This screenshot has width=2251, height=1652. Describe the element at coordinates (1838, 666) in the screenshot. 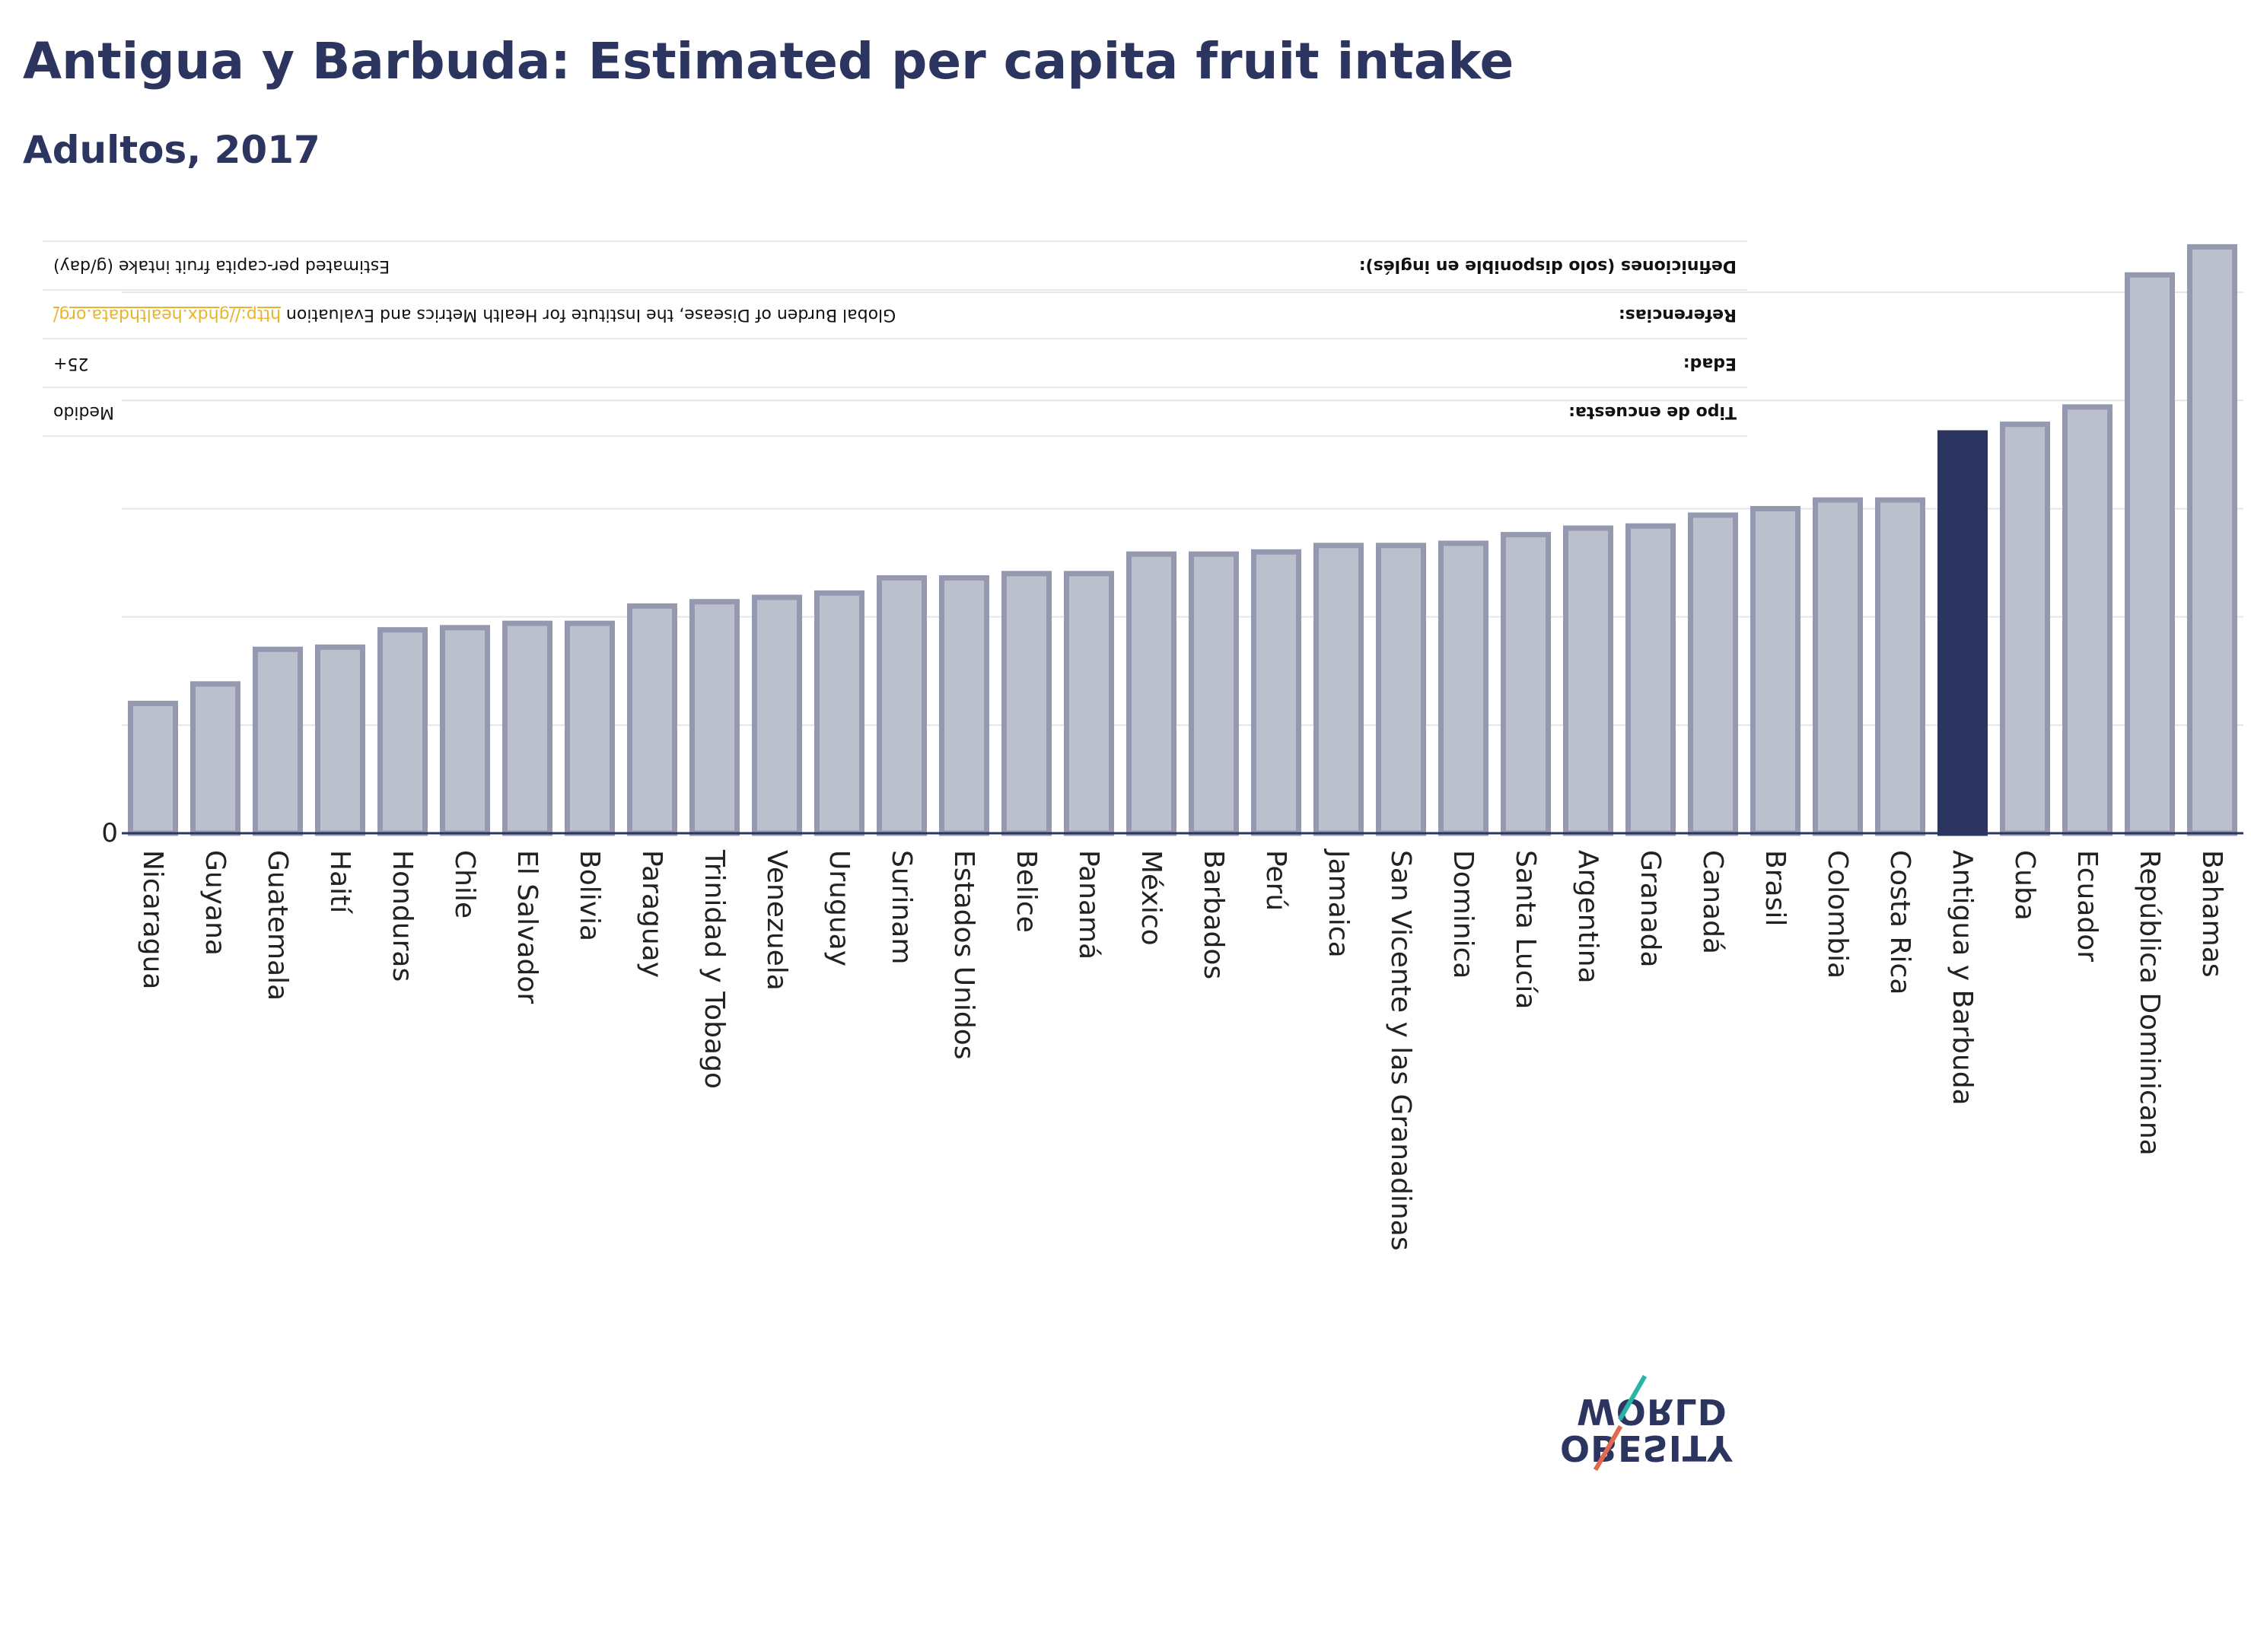

I see `bar-colombia` at that location.